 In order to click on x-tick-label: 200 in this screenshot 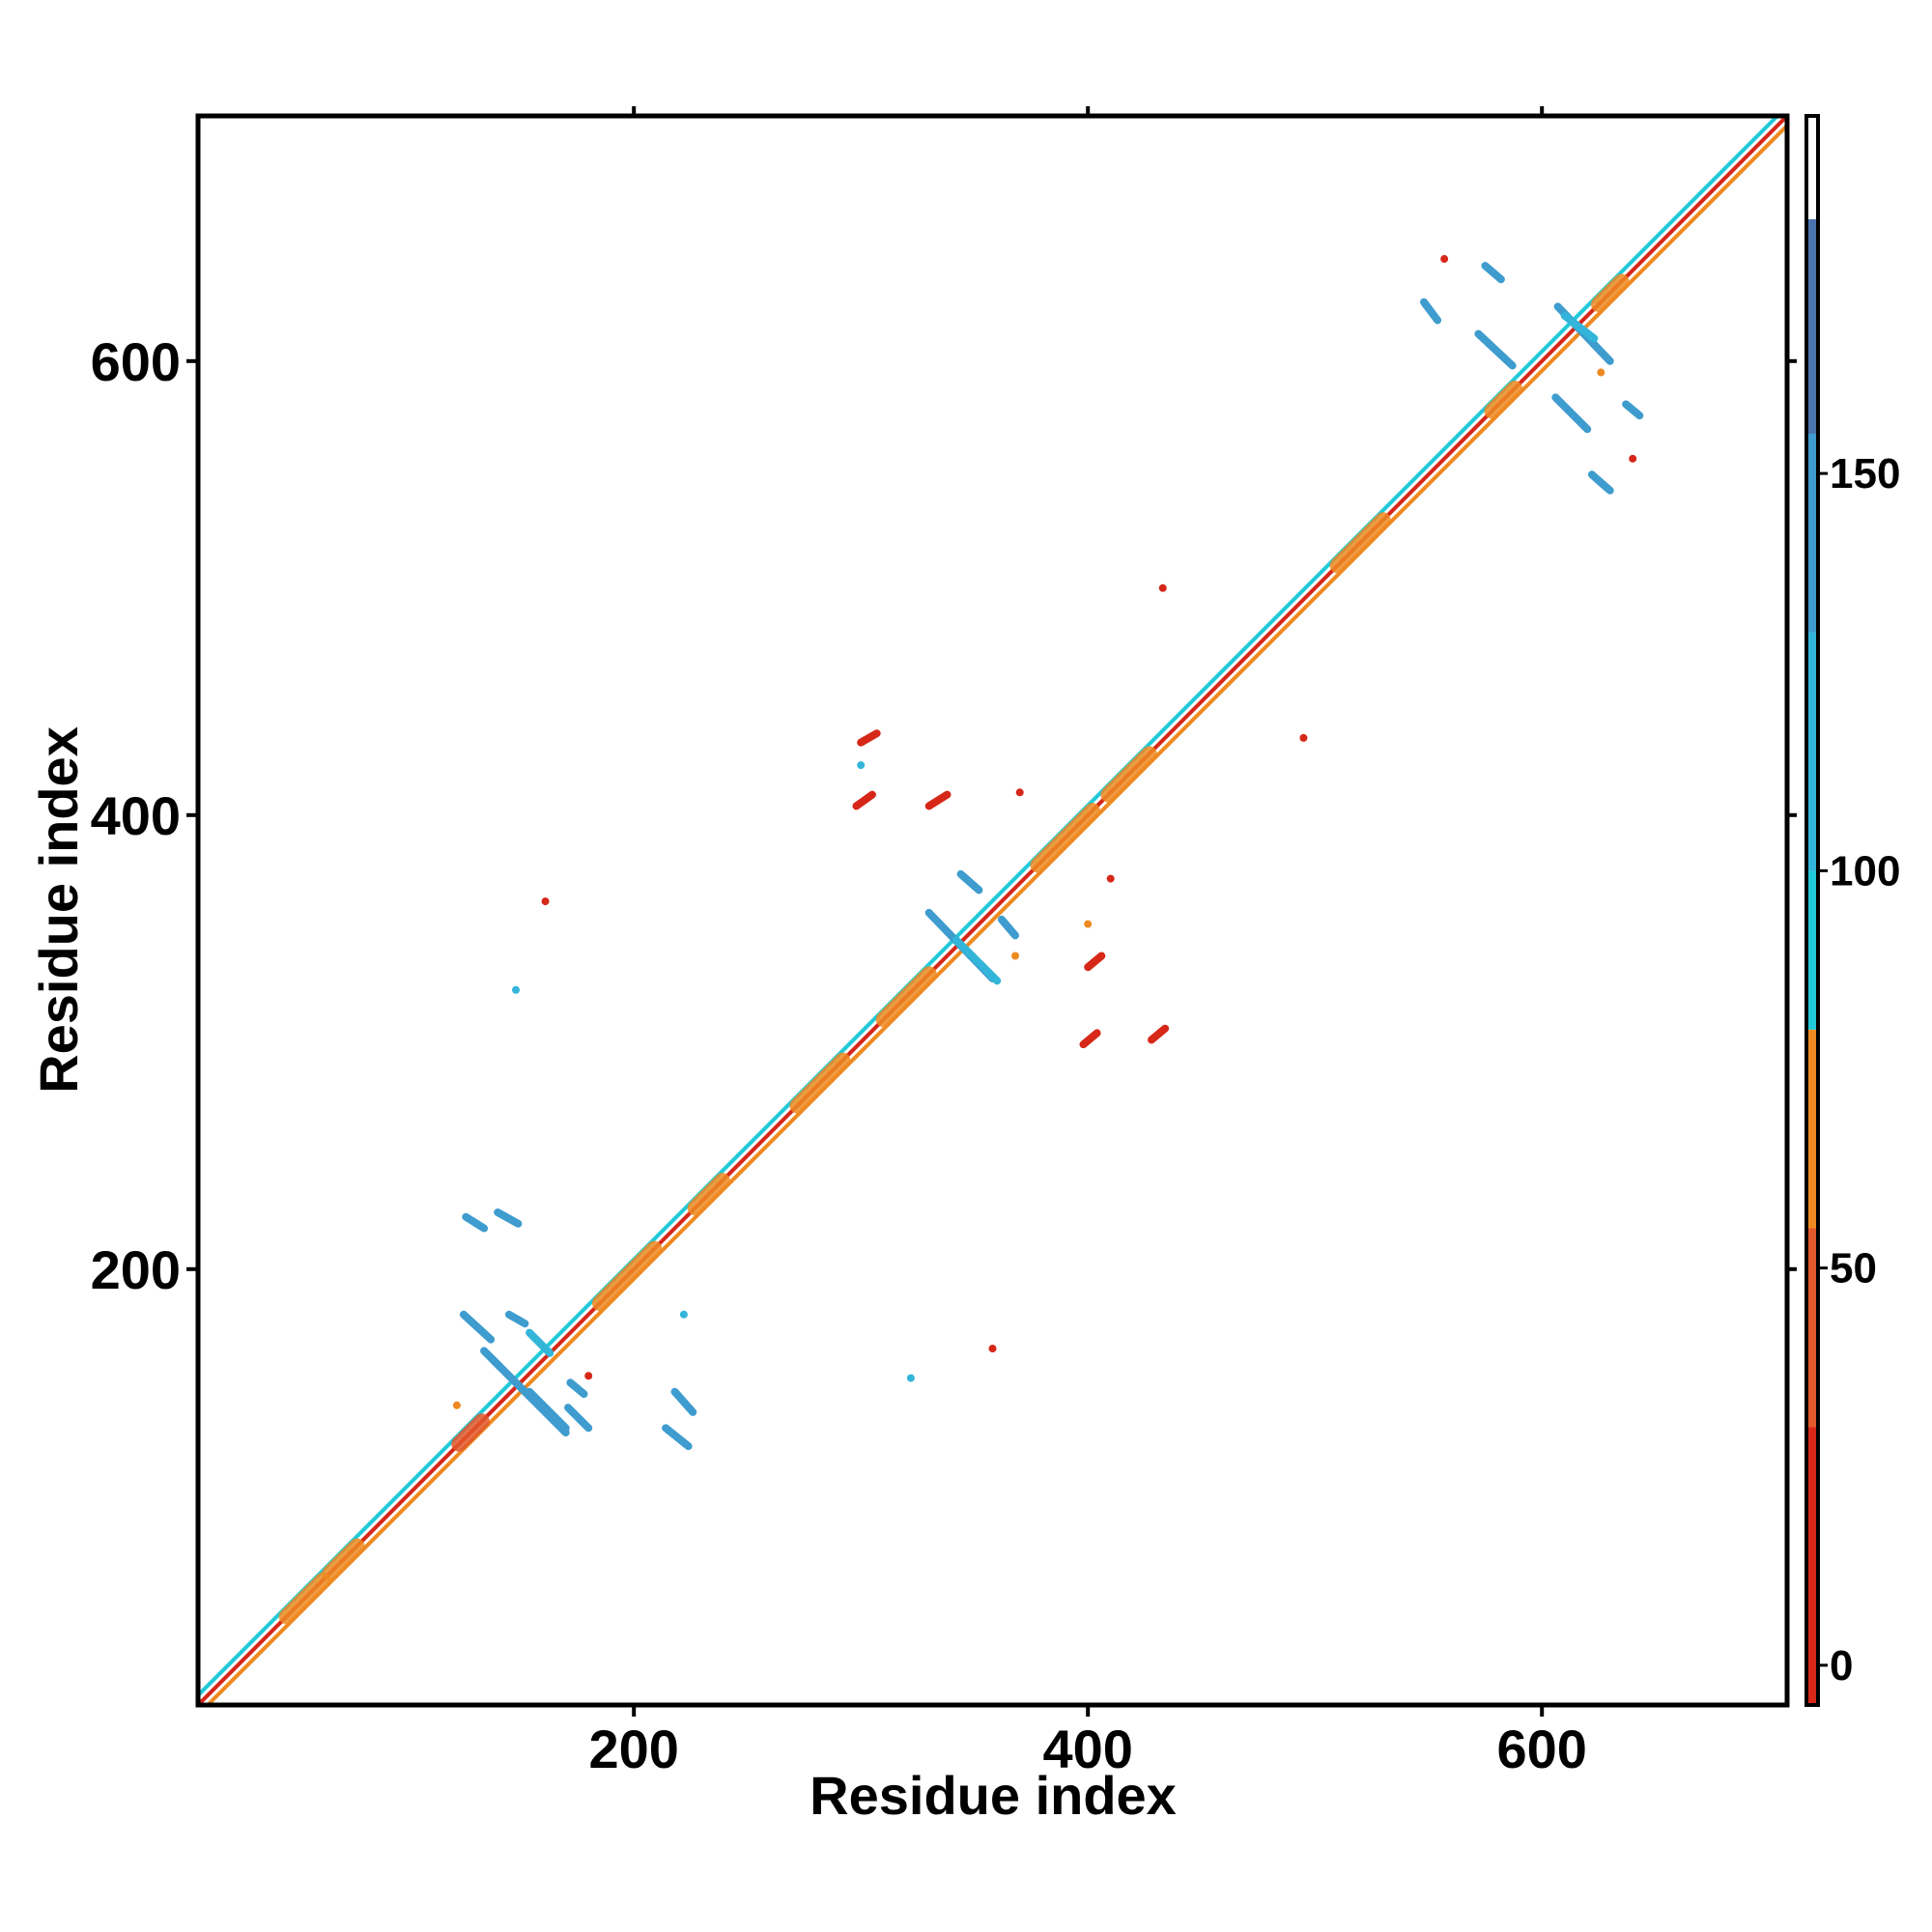, I will do `click(633, 1749)`.